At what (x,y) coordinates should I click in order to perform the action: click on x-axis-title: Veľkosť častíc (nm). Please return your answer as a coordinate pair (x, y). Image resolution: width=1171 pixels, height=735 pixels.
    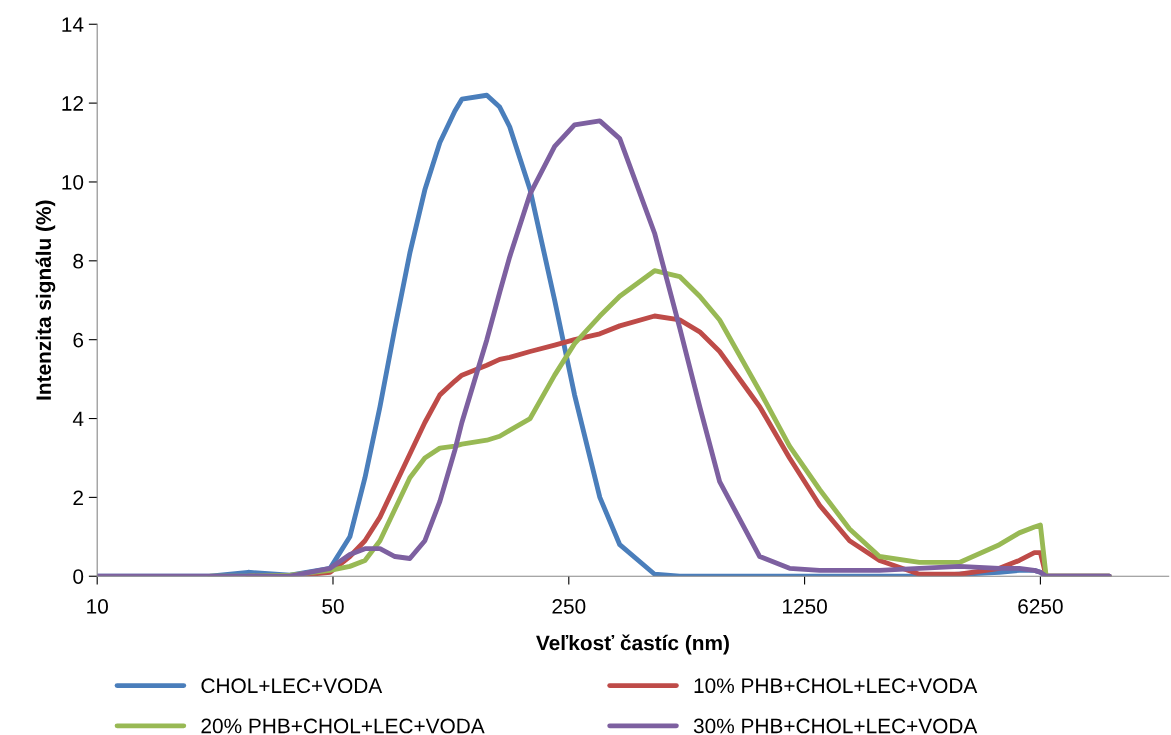
    Looking at the image, I should click on (632, 644).